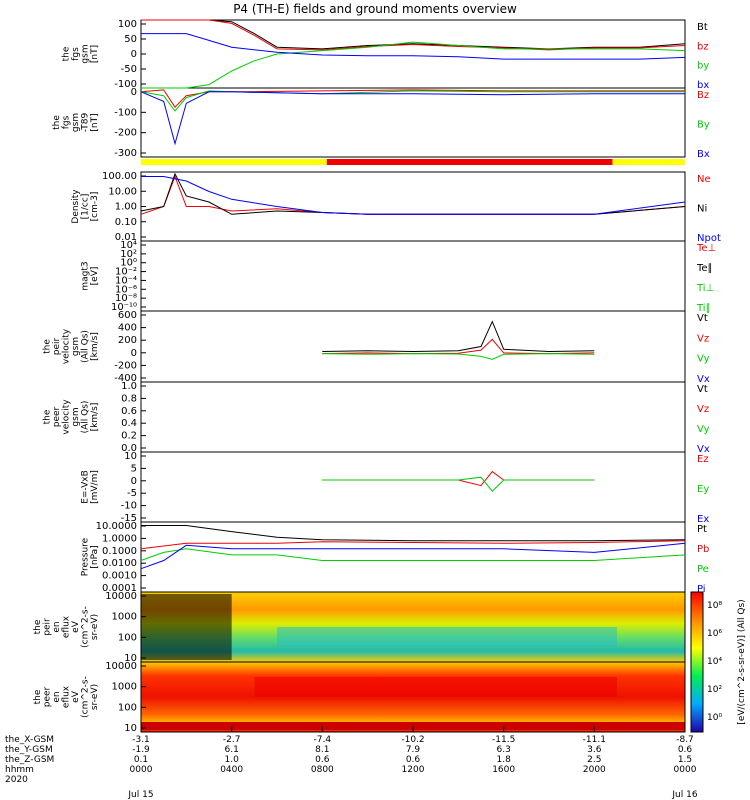 The height and width of the screenshot is (800, 750). I want to click on series-line-density-Ne, so click(413, 195).